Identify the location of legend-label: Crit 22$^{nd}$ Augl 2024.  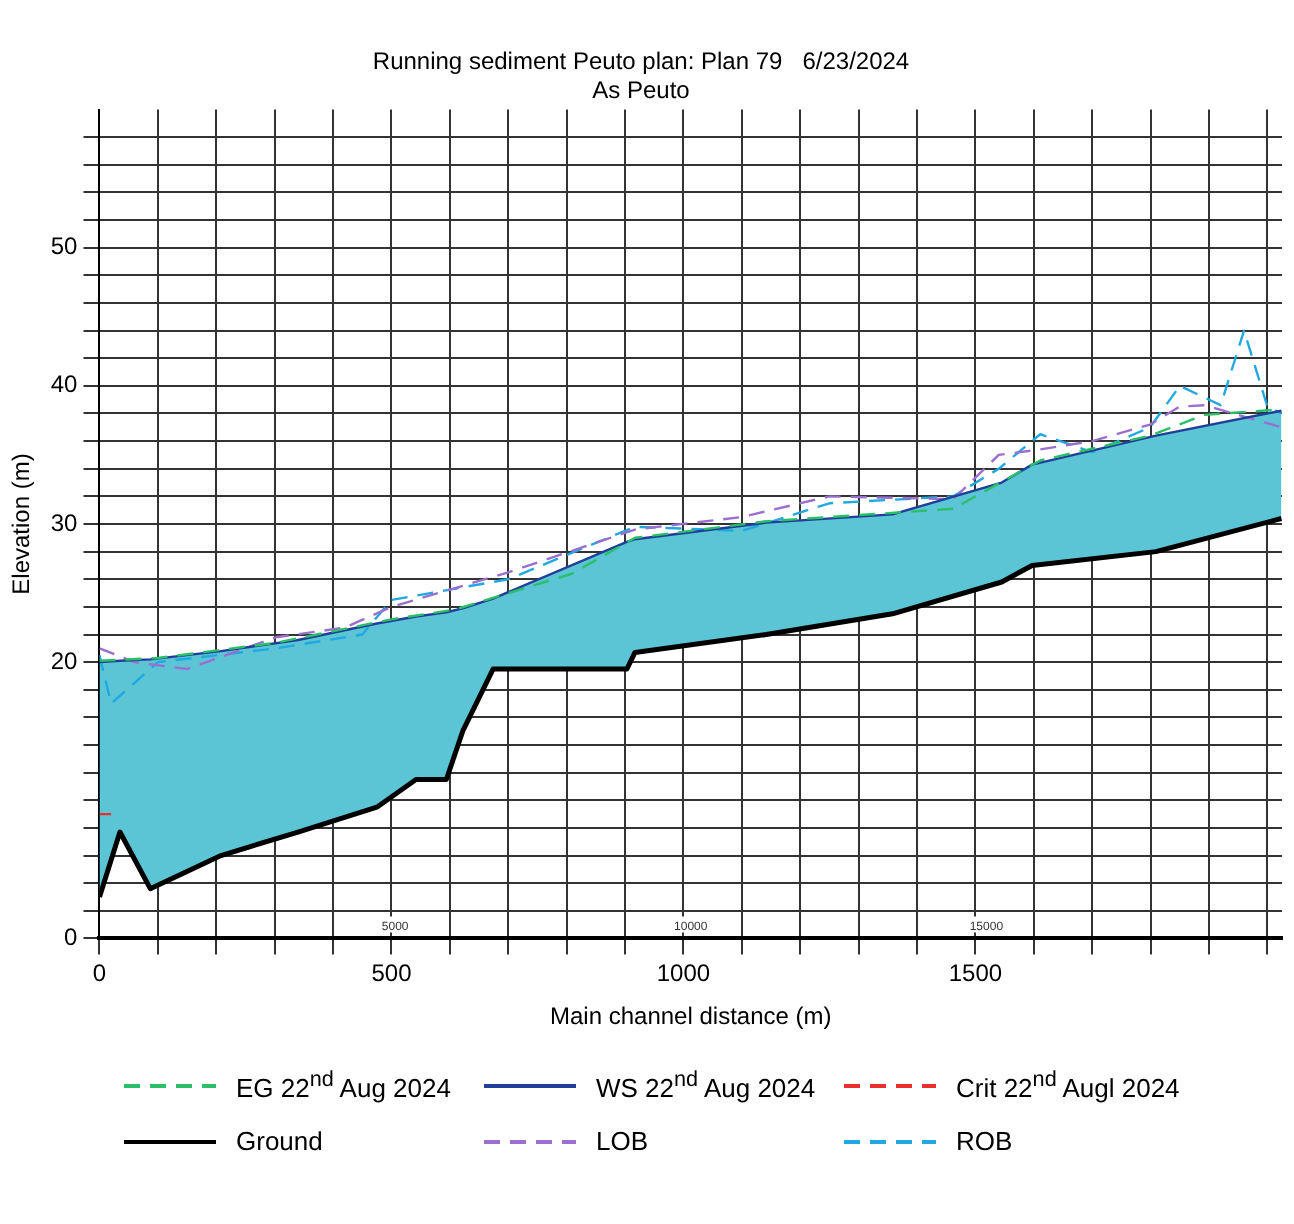
(1068, 1085).